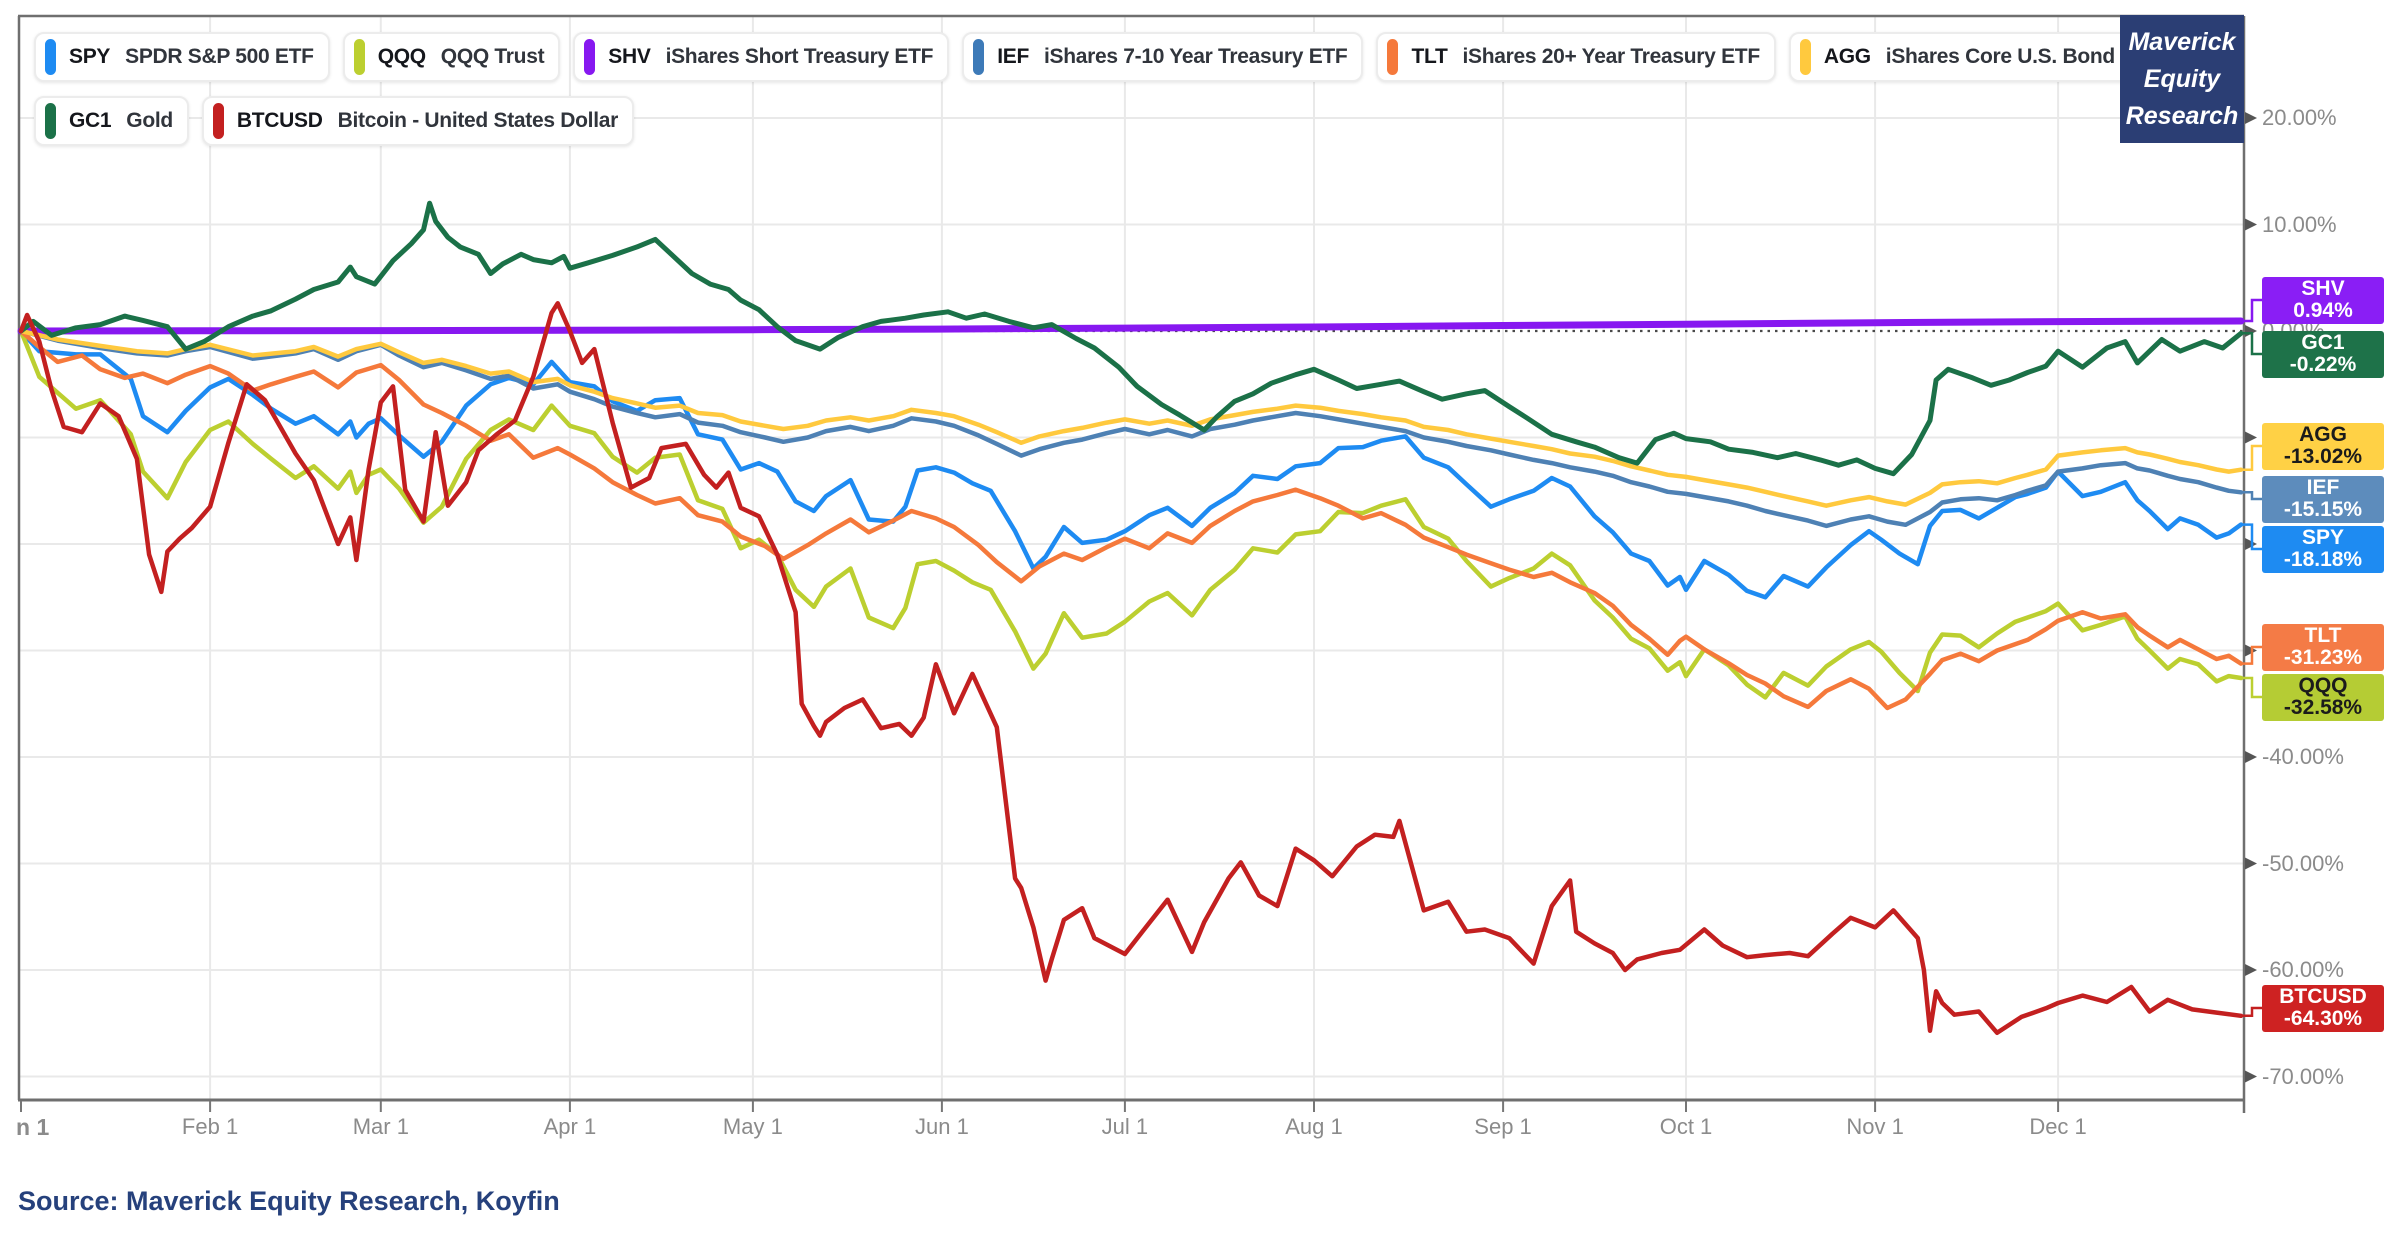 The image size is (2400, 1240). What do you see at coordinates (1013, 56) in the screenshot?
I see `legend-ticker: IEF` at bounding box center [1013, 56].